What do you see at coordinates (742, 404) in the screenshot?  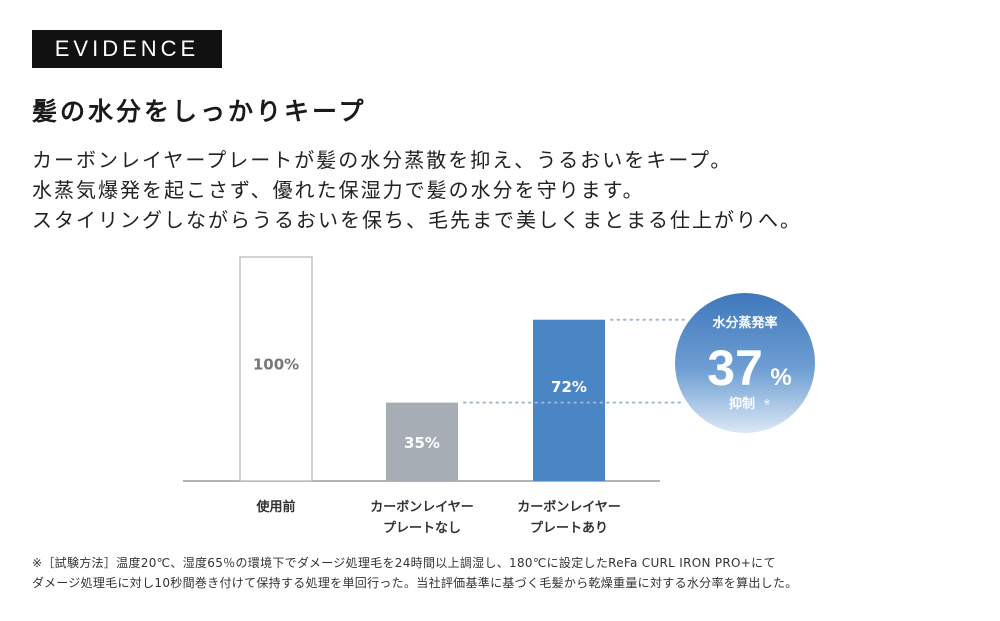 I see `callout-caption: 抑制` at bounding box center [742, 404].